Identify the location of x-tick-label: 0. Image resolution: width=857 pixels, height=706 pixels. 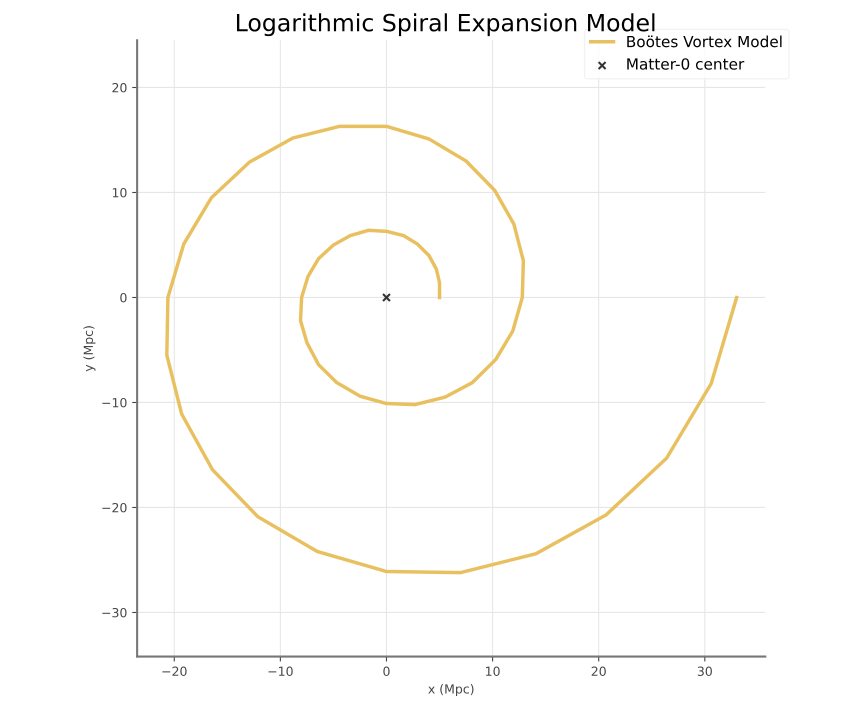
(386, 671).